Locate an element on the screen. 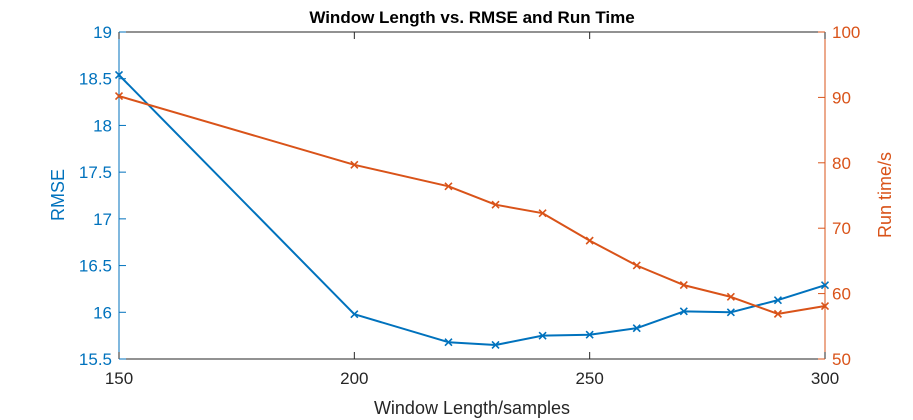 The image size is (913, 420). y-left-tick-label: 17 is located at coordinates (102, 219).